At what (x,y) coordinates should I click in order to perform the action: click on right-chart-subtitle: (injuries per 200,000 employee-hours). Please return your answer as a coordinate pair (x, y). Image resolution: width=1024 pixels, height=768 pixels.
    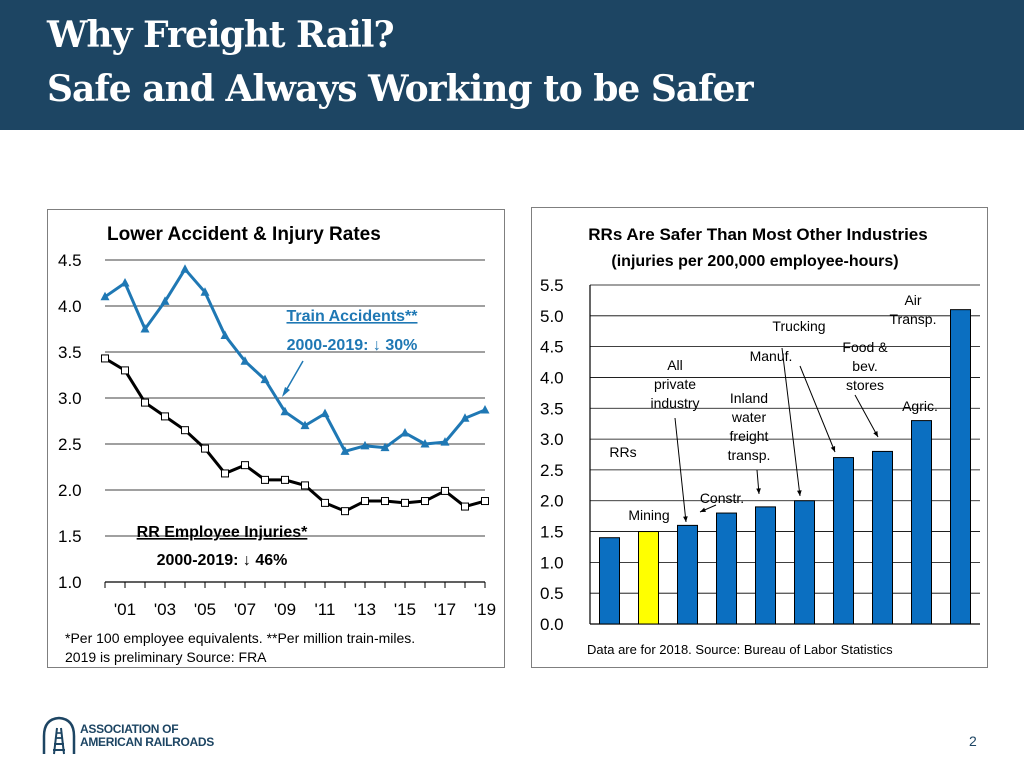
    Looking at the image, I should click on (754, 261).